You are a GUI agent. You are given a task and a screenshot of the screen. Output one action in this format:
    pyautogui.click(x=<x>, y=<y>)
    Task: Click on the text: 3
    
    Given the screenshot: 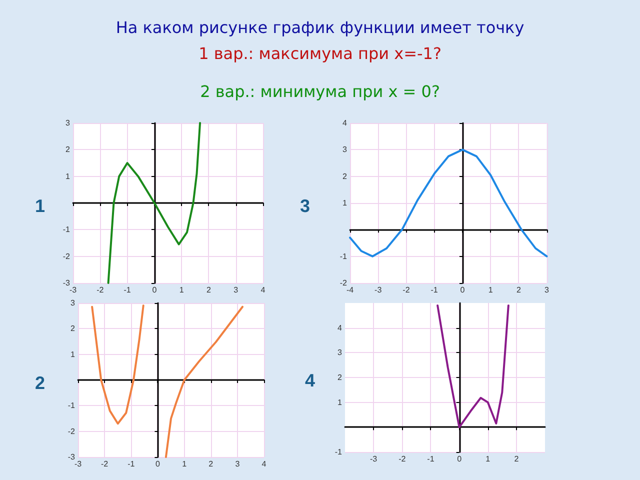 What is the action you would take?
    pyautogui.click(x=305, y=206)
    